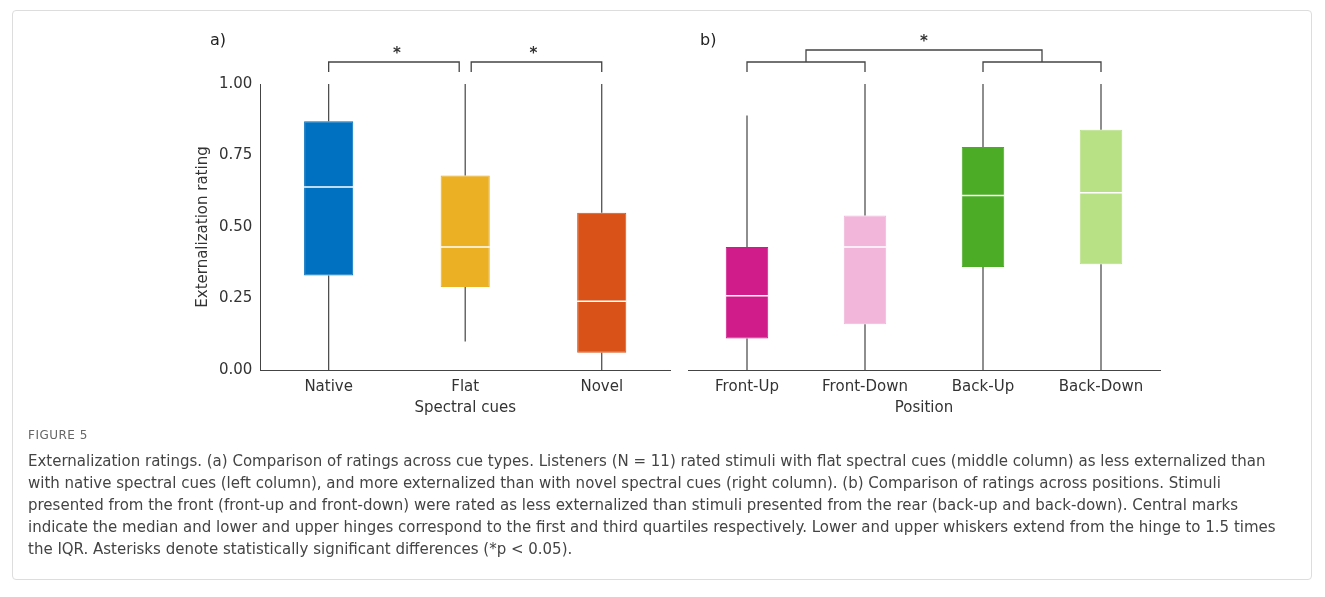  What do you see at coordinates (235, 225) in the screenshot?
I see `y-tick-label: 0.50` at bounding box center [235, 225].